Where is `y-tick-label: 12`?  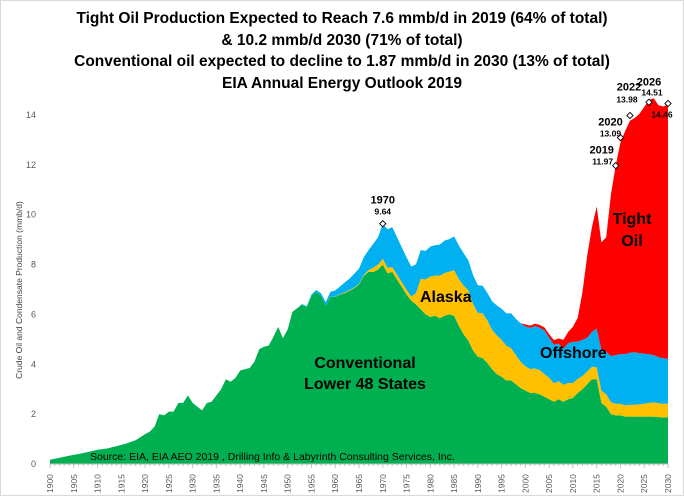
y-tick-label: 12 is located at coordinates (31, 165).